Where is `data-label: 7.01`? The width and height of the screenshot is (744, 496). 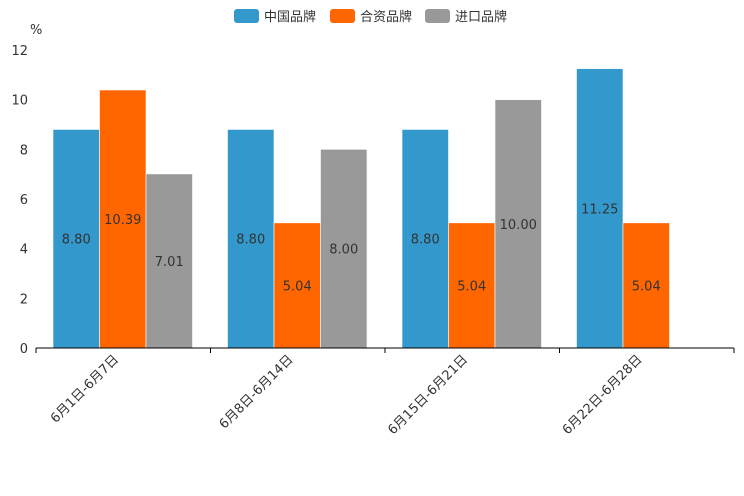 data-label: 7.01 is located at coordinates (169, 262).